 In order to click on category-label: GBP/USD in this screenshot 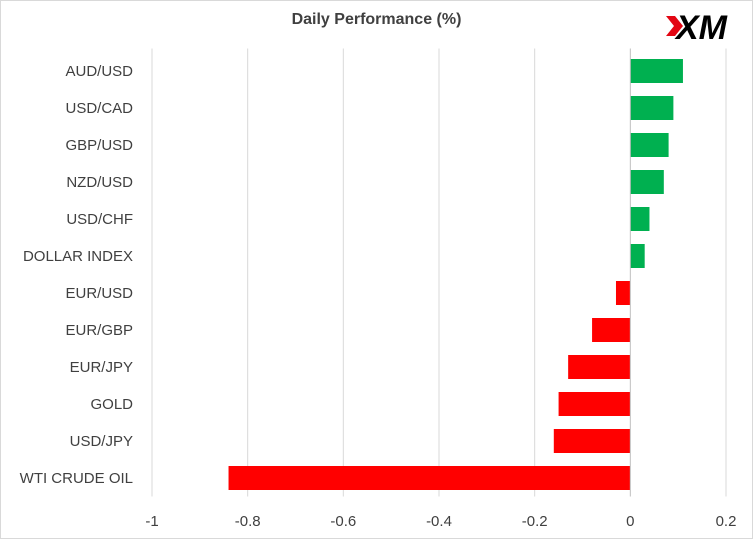, I will do `click(99, 145)`.